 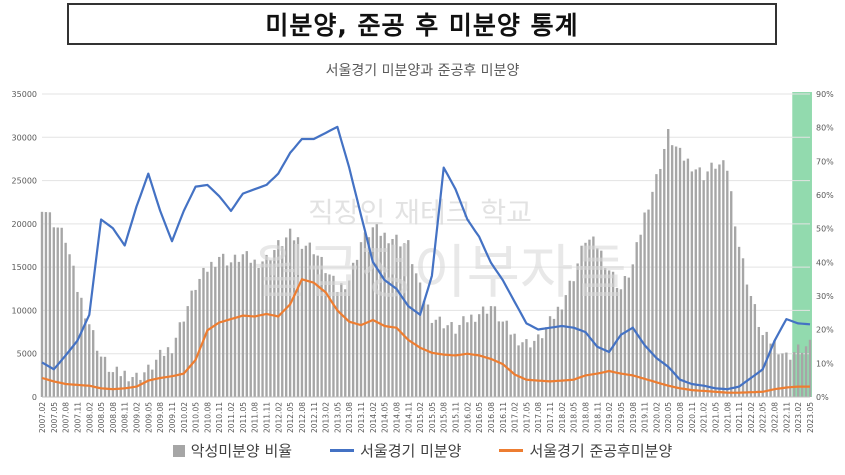 What do you see at coordinates (739, 417) in the screenshot?
I see `x-tick-label: 2021.11` at bounding box center [739, 417].